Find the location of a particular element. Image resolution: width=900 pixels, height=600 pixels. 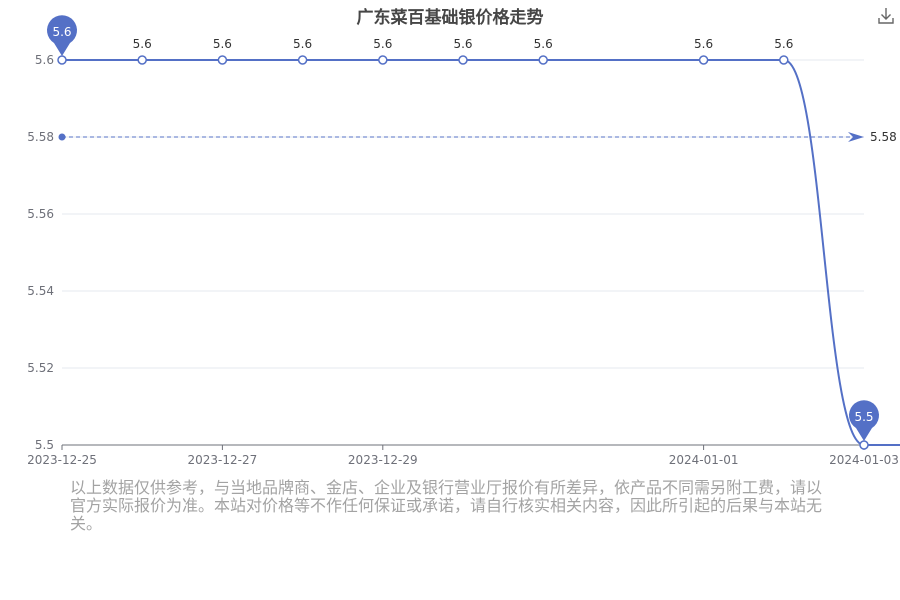

chart-title: 广东菜百基础银价格走势 is located at coordinates (450, 18).